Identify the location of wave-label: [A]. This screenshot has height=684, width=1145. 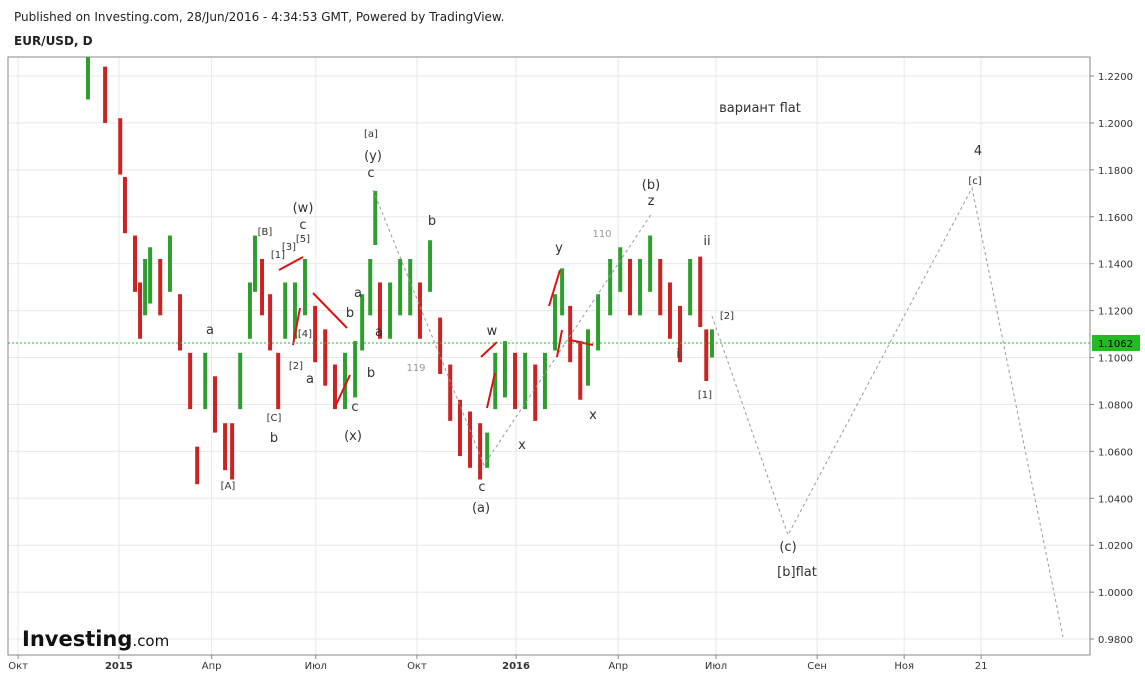
(228, 486).